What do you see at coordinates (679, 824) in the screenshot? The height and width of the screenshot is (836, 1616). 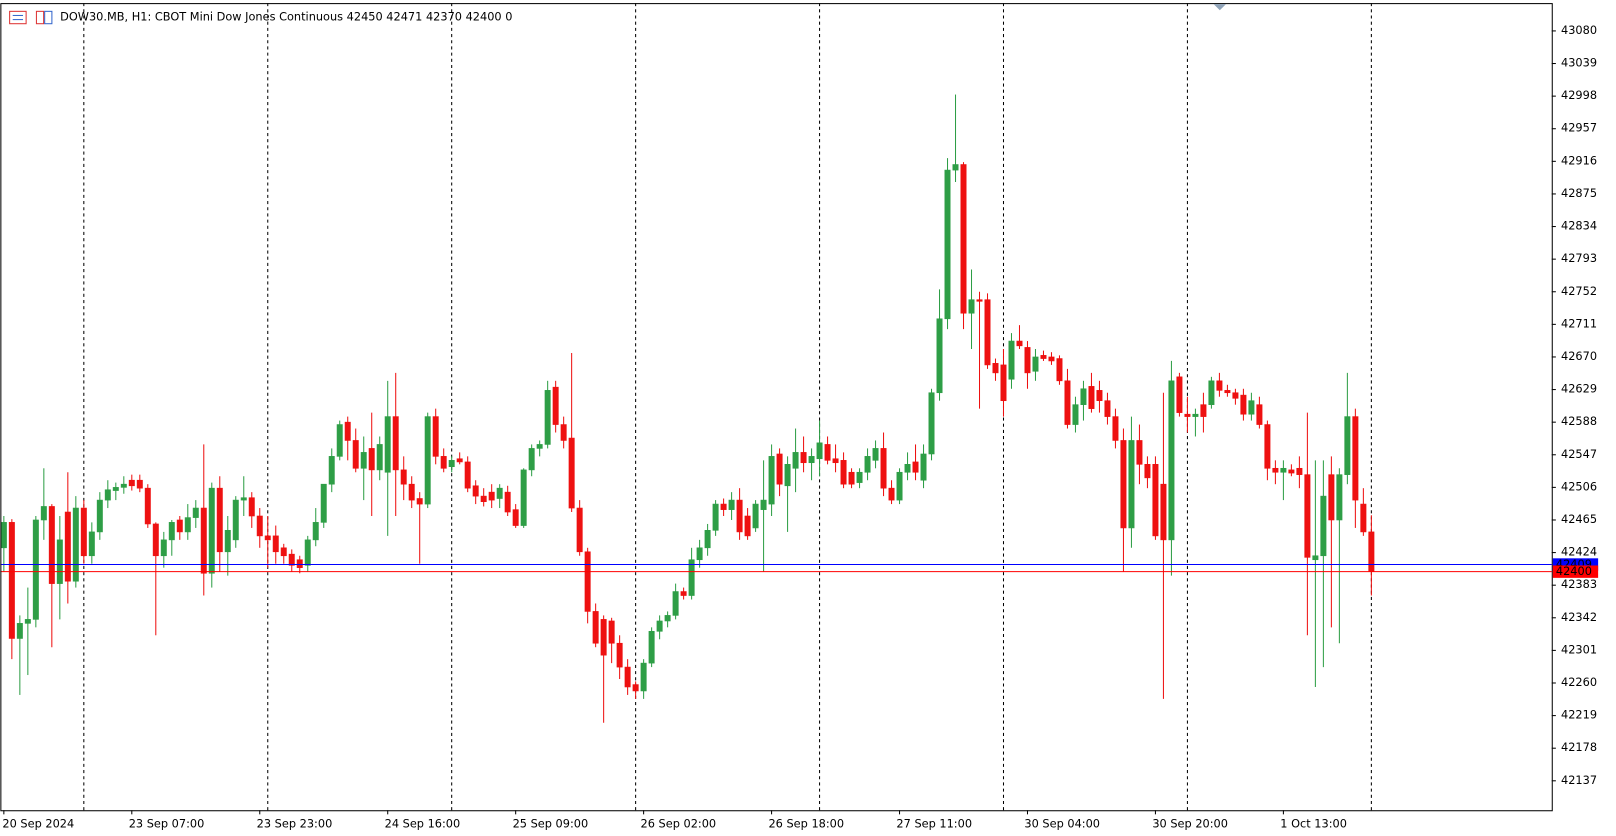 I see `x-tick-label: 26 Sep 02:00` at bounding box center [679, 824].